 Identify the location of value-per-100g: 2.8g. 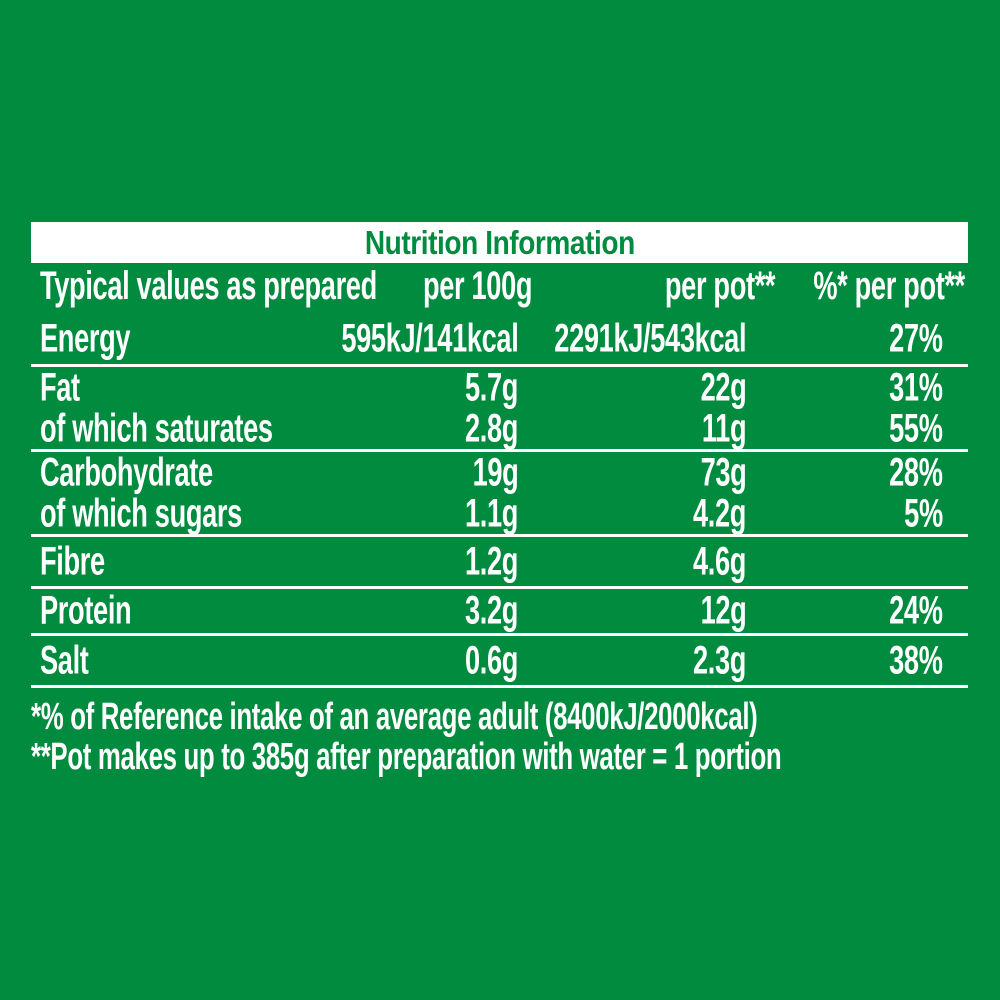
(491, 428).